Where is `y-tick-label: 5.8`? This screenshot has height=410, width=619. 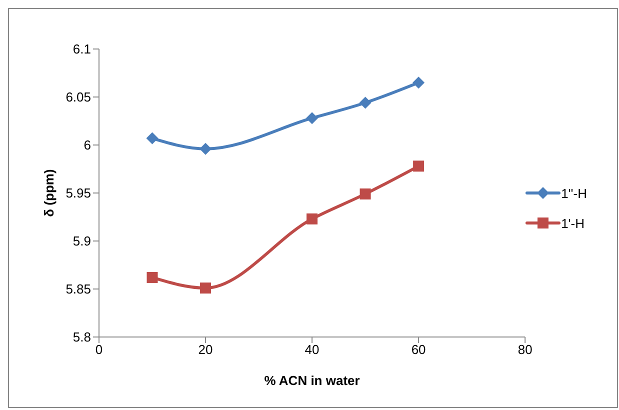 y-tick-label: 5.8 is located at coordinates (81, 337).